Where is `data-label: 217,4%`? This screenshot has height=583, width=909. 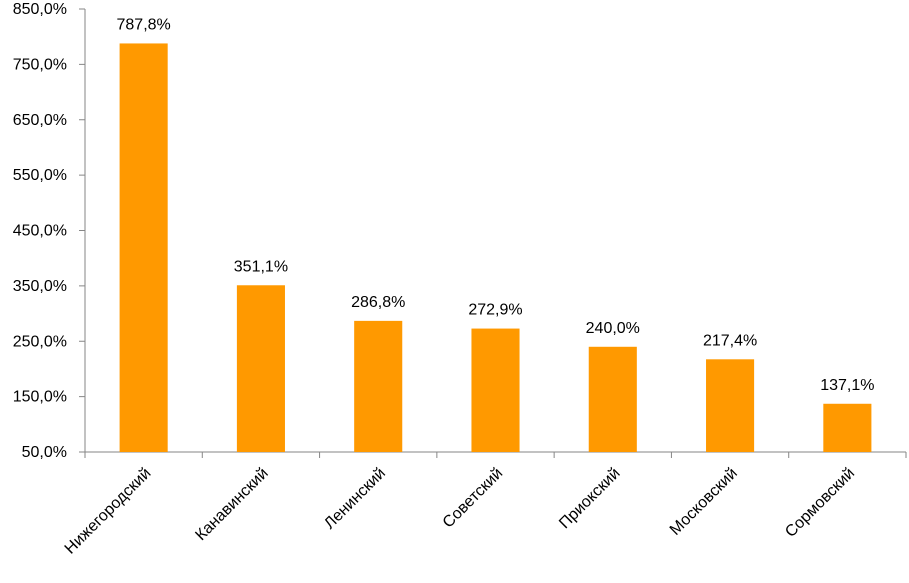 data-label: 217,4% is located at coordinates (730, 340).